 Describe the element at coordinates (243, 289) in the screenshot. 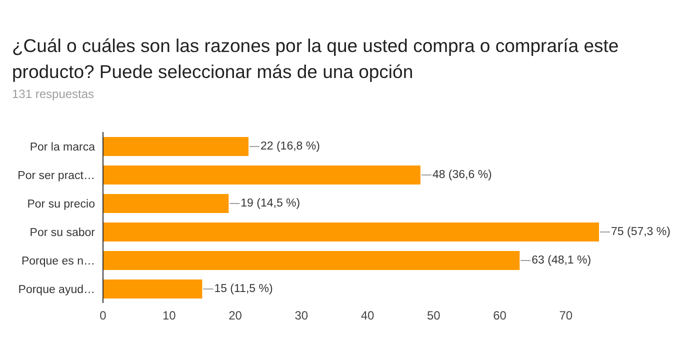

I see `data-label: 15 (11,5 %)` at that location.